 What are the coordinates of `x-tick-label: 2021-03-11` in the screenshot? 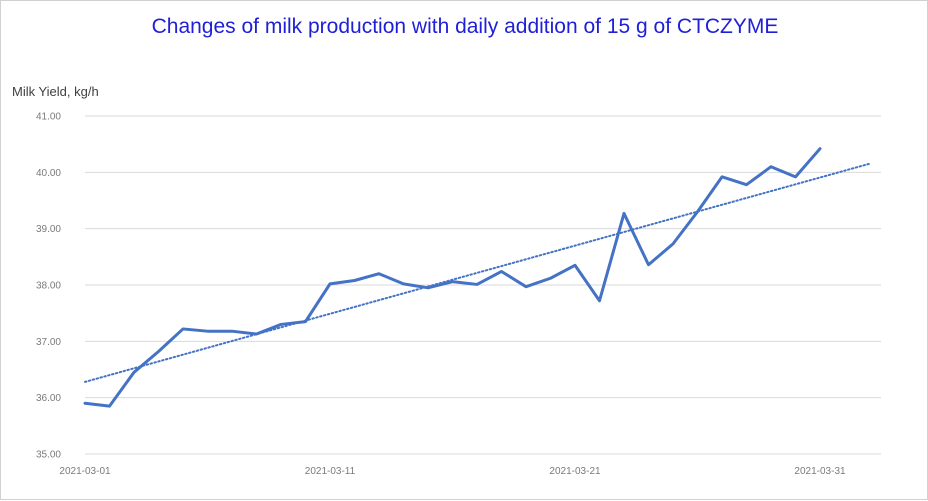 It's located at (330, 471).